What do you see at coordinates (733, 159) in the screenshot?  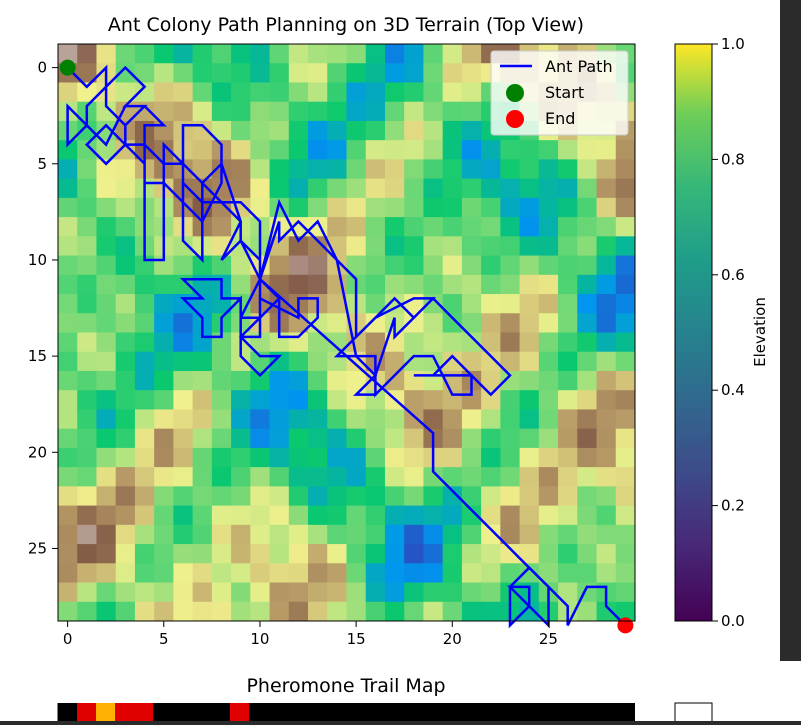 I see `colorbar-tick-label: 0.8` at bounding box center [733, 159].